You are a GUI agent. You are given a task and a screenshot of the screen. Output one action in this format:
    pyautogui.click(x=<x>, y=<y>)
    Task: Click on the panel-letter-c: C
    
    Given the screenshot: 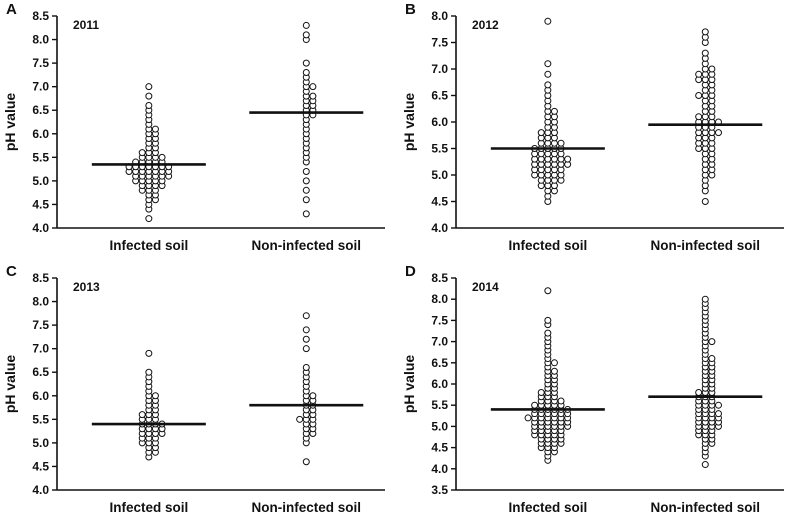 What is the action you would take?
    pyautogui.click(x=11, y=271)
    